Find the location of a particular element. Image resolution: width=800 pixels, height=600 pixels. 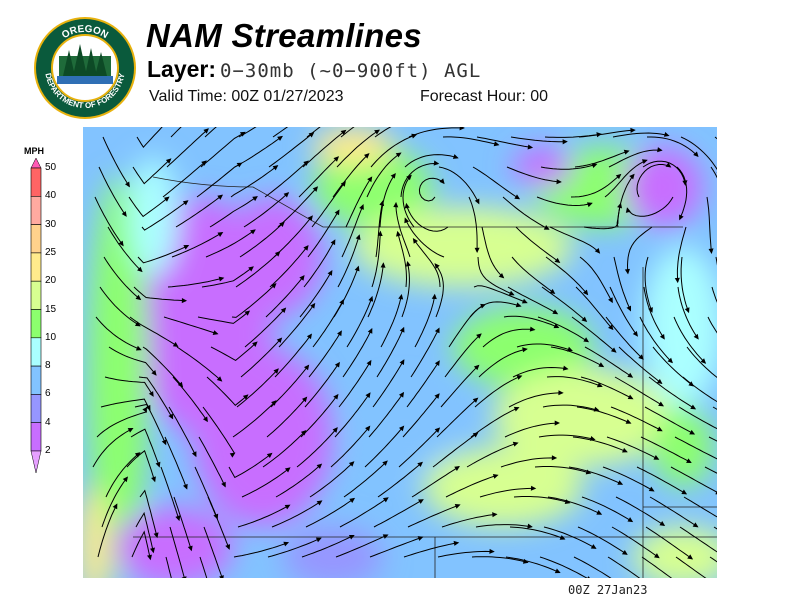

legend-label: 6 is located at coordinates (48, 394).